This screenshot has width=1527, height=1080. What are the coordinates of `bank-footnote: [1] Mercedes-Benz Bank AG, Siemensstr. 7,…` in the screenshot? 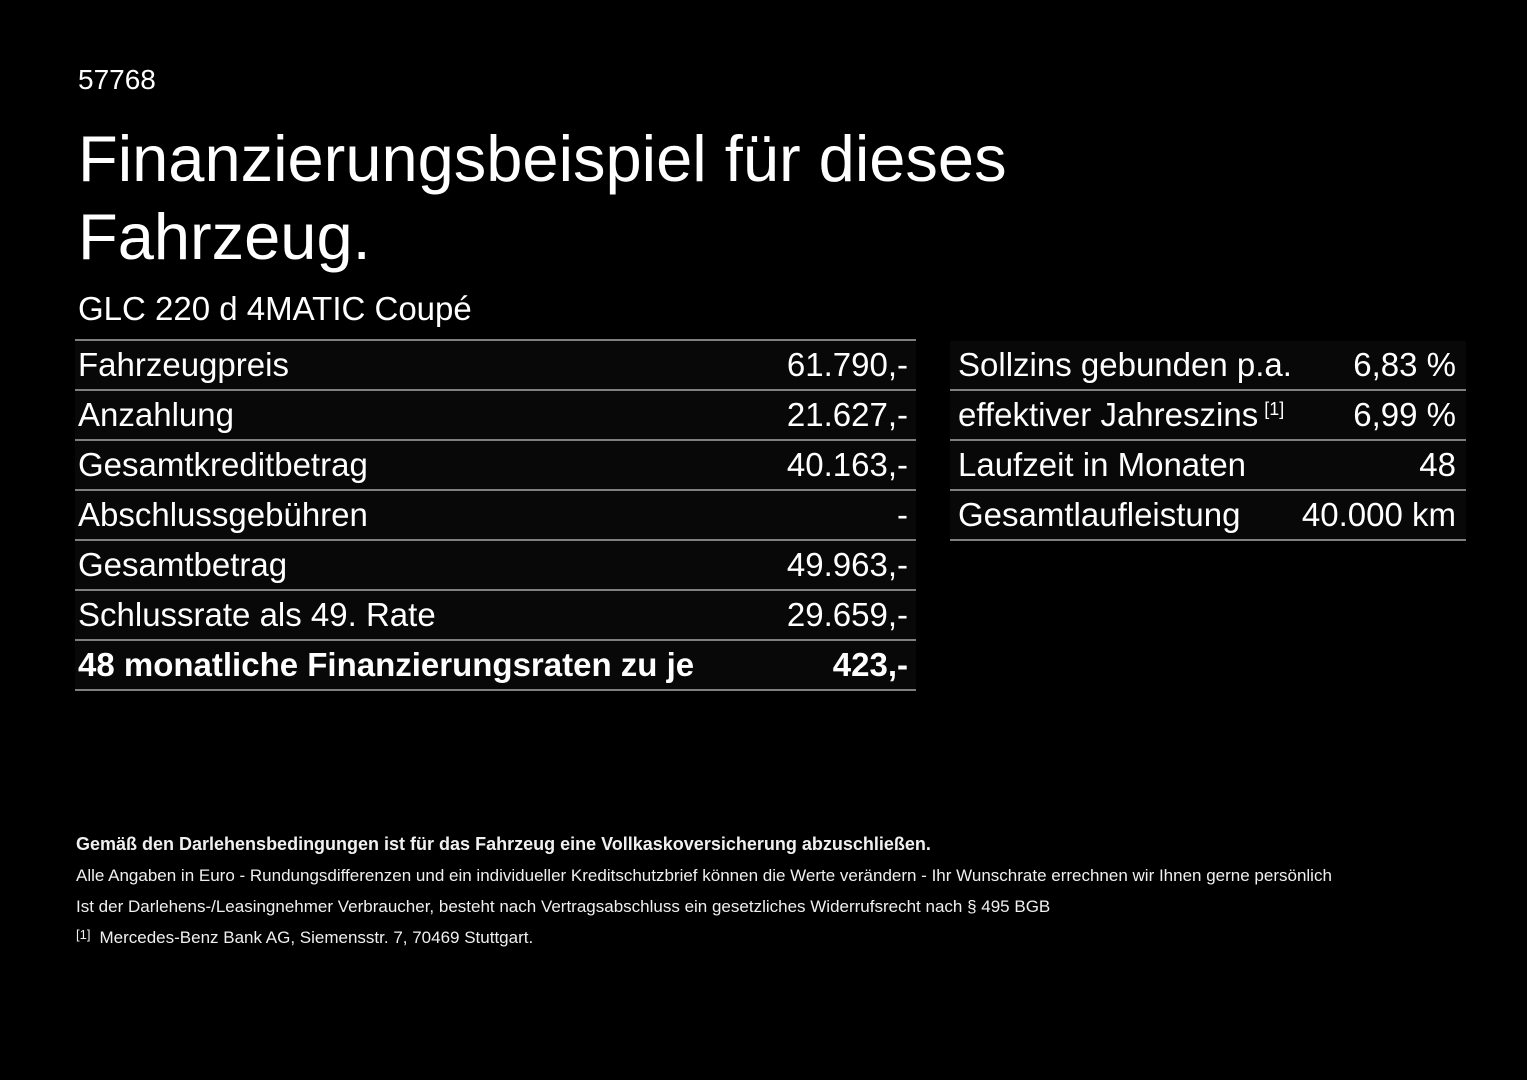 It's located at (781, 938).